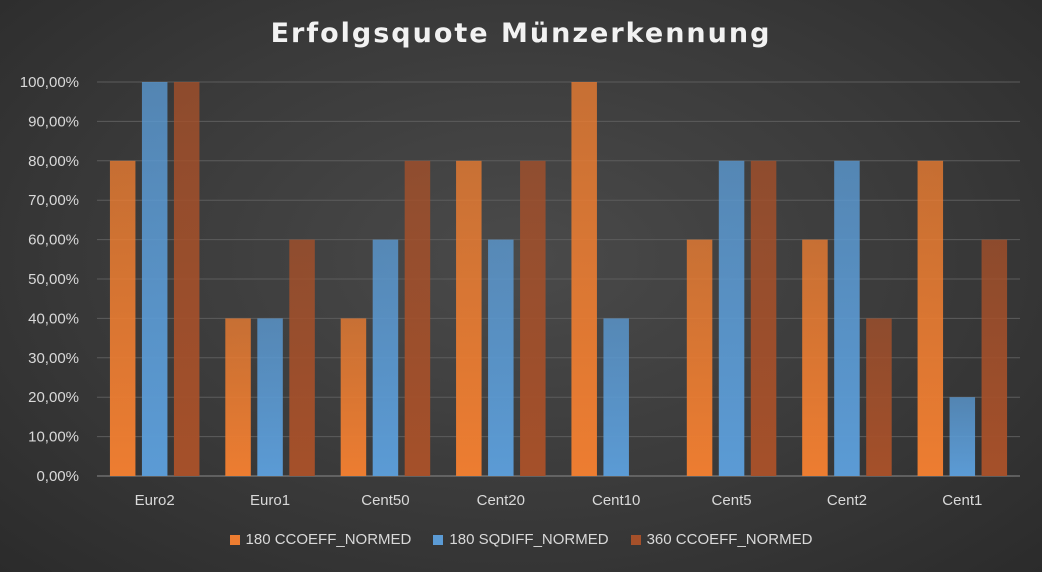 The width and height of the screenshot is (1042, 572). Describe the element at coordinates (53, 240) in the screenshot. I see `y-tick-label: 60,00%` at that location.